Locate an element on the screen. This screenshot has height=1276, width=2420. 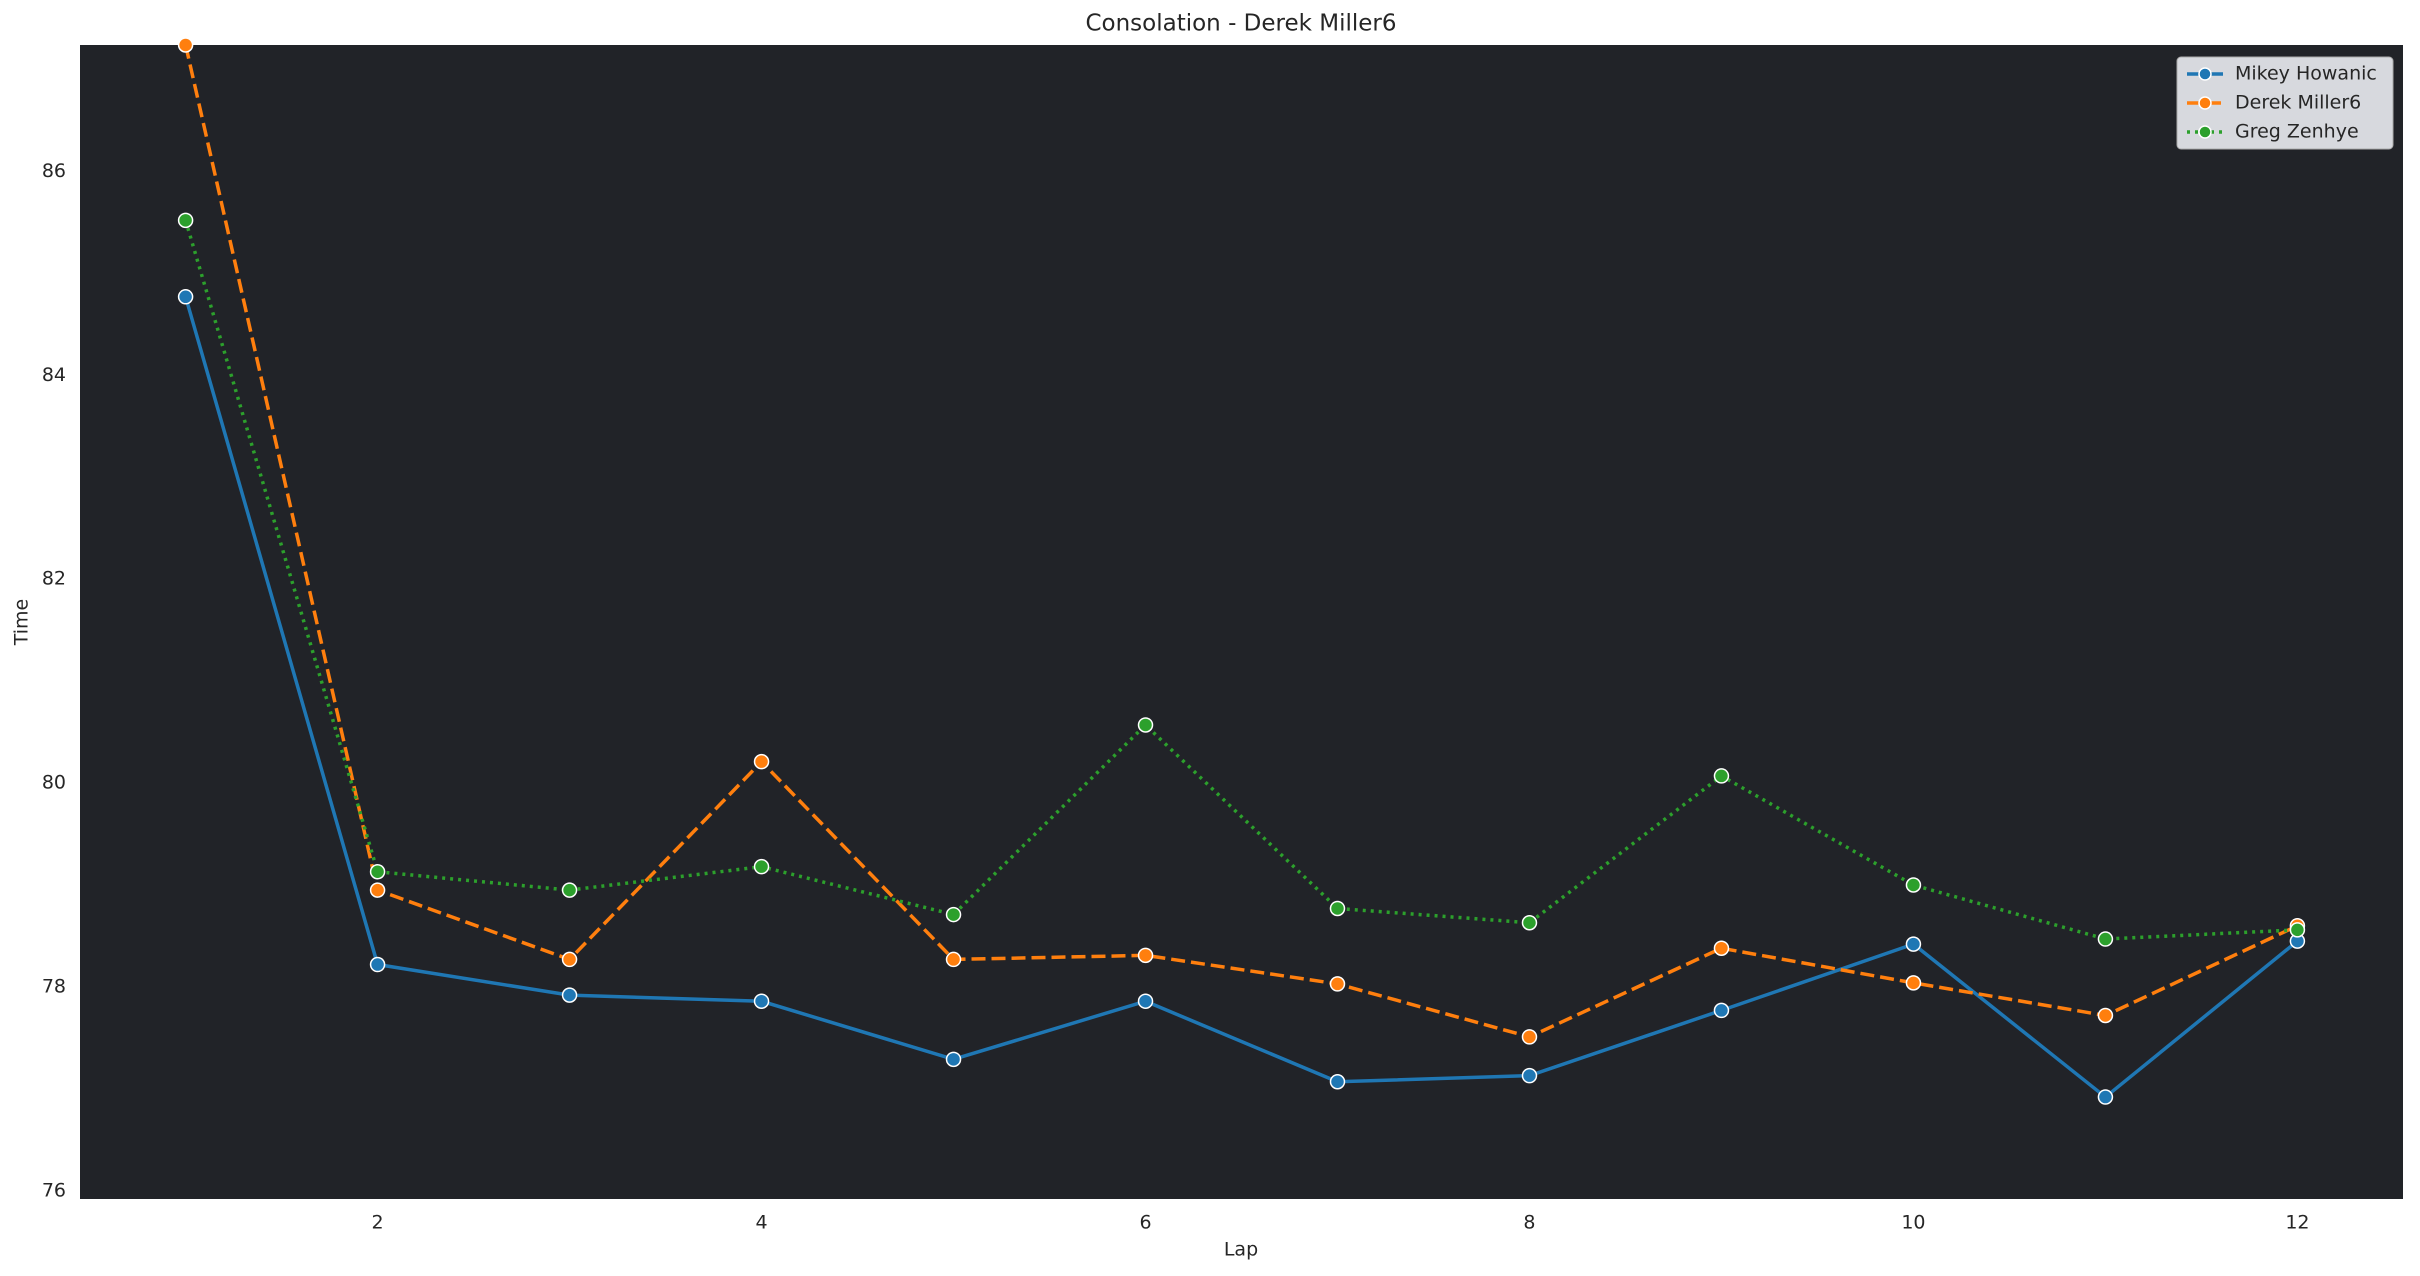
x-tick-label: 2 is located at coordinates (378, 1223).